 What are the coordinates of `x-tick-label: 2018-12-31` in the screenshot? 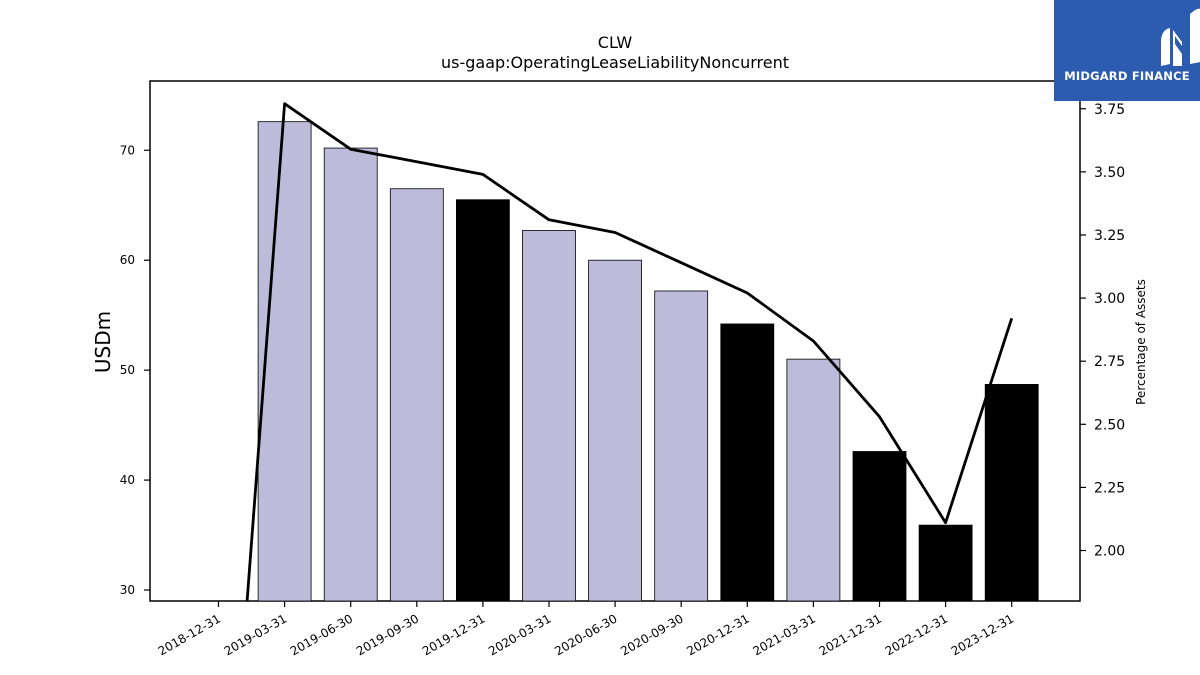 It's located at (189, 634).